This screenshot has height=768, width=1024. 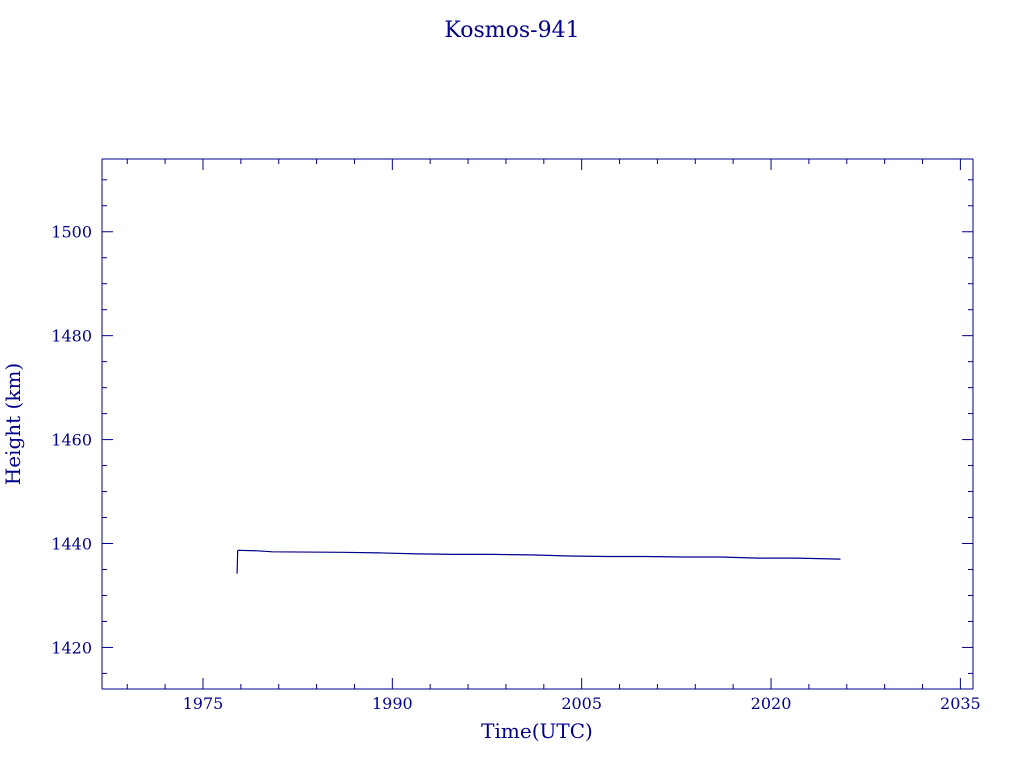 I want to click on x-tick-label: 2005, so click(x=581, y=703).